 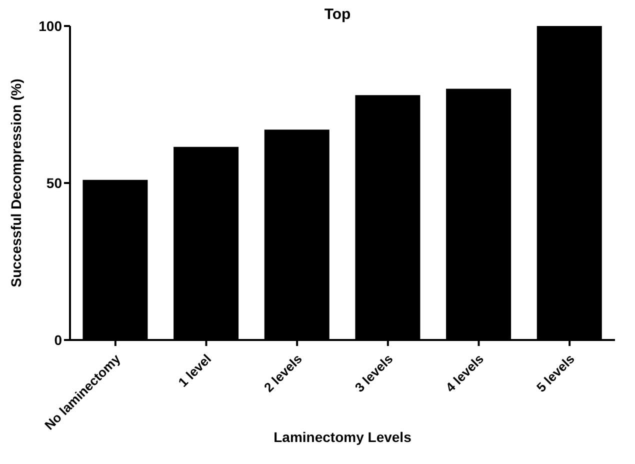 I want to click on y-tick-label: 0, so click(x=58, y=340).